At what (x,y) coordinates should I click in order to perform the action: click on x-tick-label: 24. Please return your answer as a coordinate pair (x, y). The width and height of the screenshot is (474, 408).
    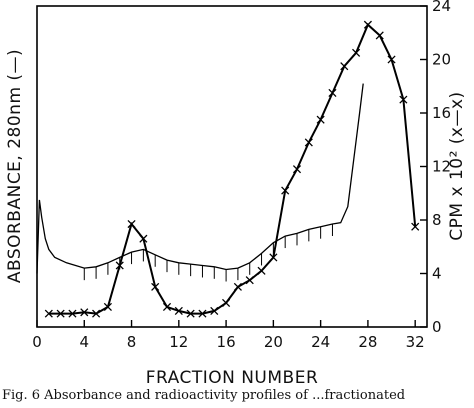
    Looking at the image, I should click on (320, 342).